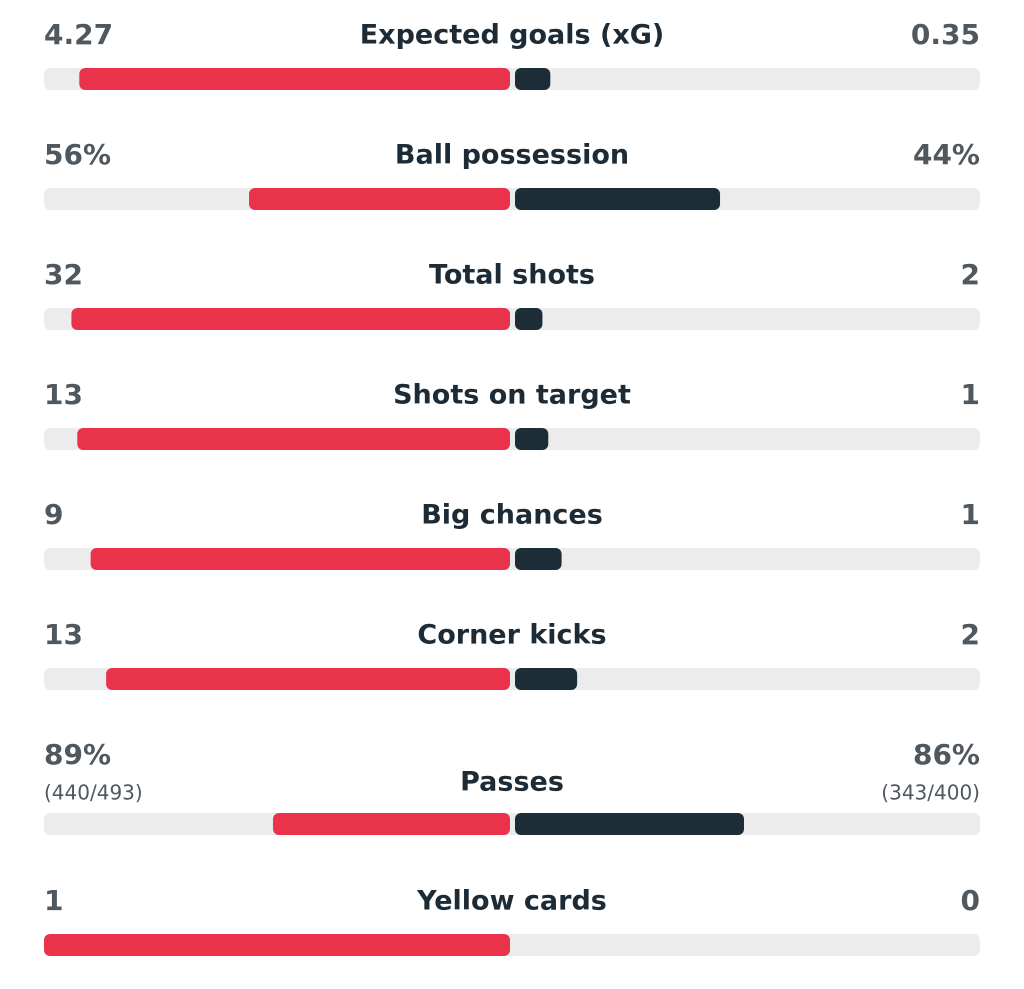 The image size is (1024, 989). What do you see at coordinates (511, 635) in the screenshot?
I see `stat-label: Corner kicks` at bounding box center [511, 635].